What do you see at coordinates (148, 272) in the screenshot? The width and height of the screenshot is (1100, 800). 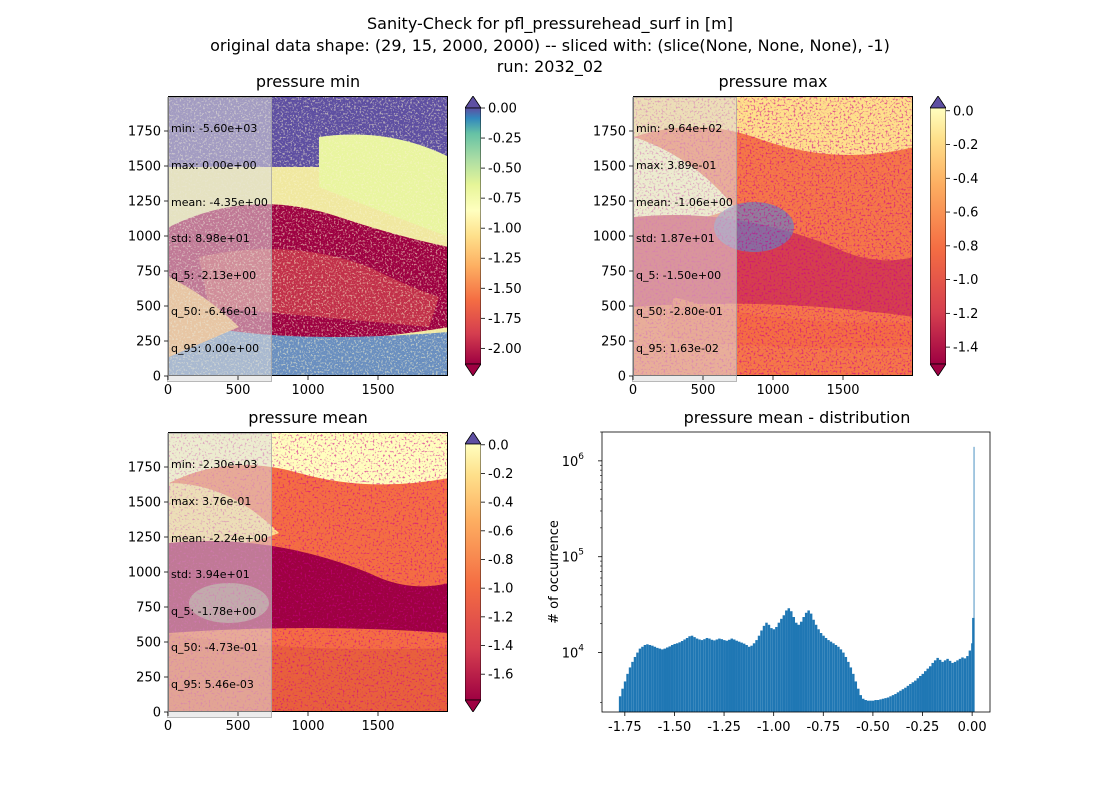 I see `y-tick-label: 750` at bounding box center [148, 272].